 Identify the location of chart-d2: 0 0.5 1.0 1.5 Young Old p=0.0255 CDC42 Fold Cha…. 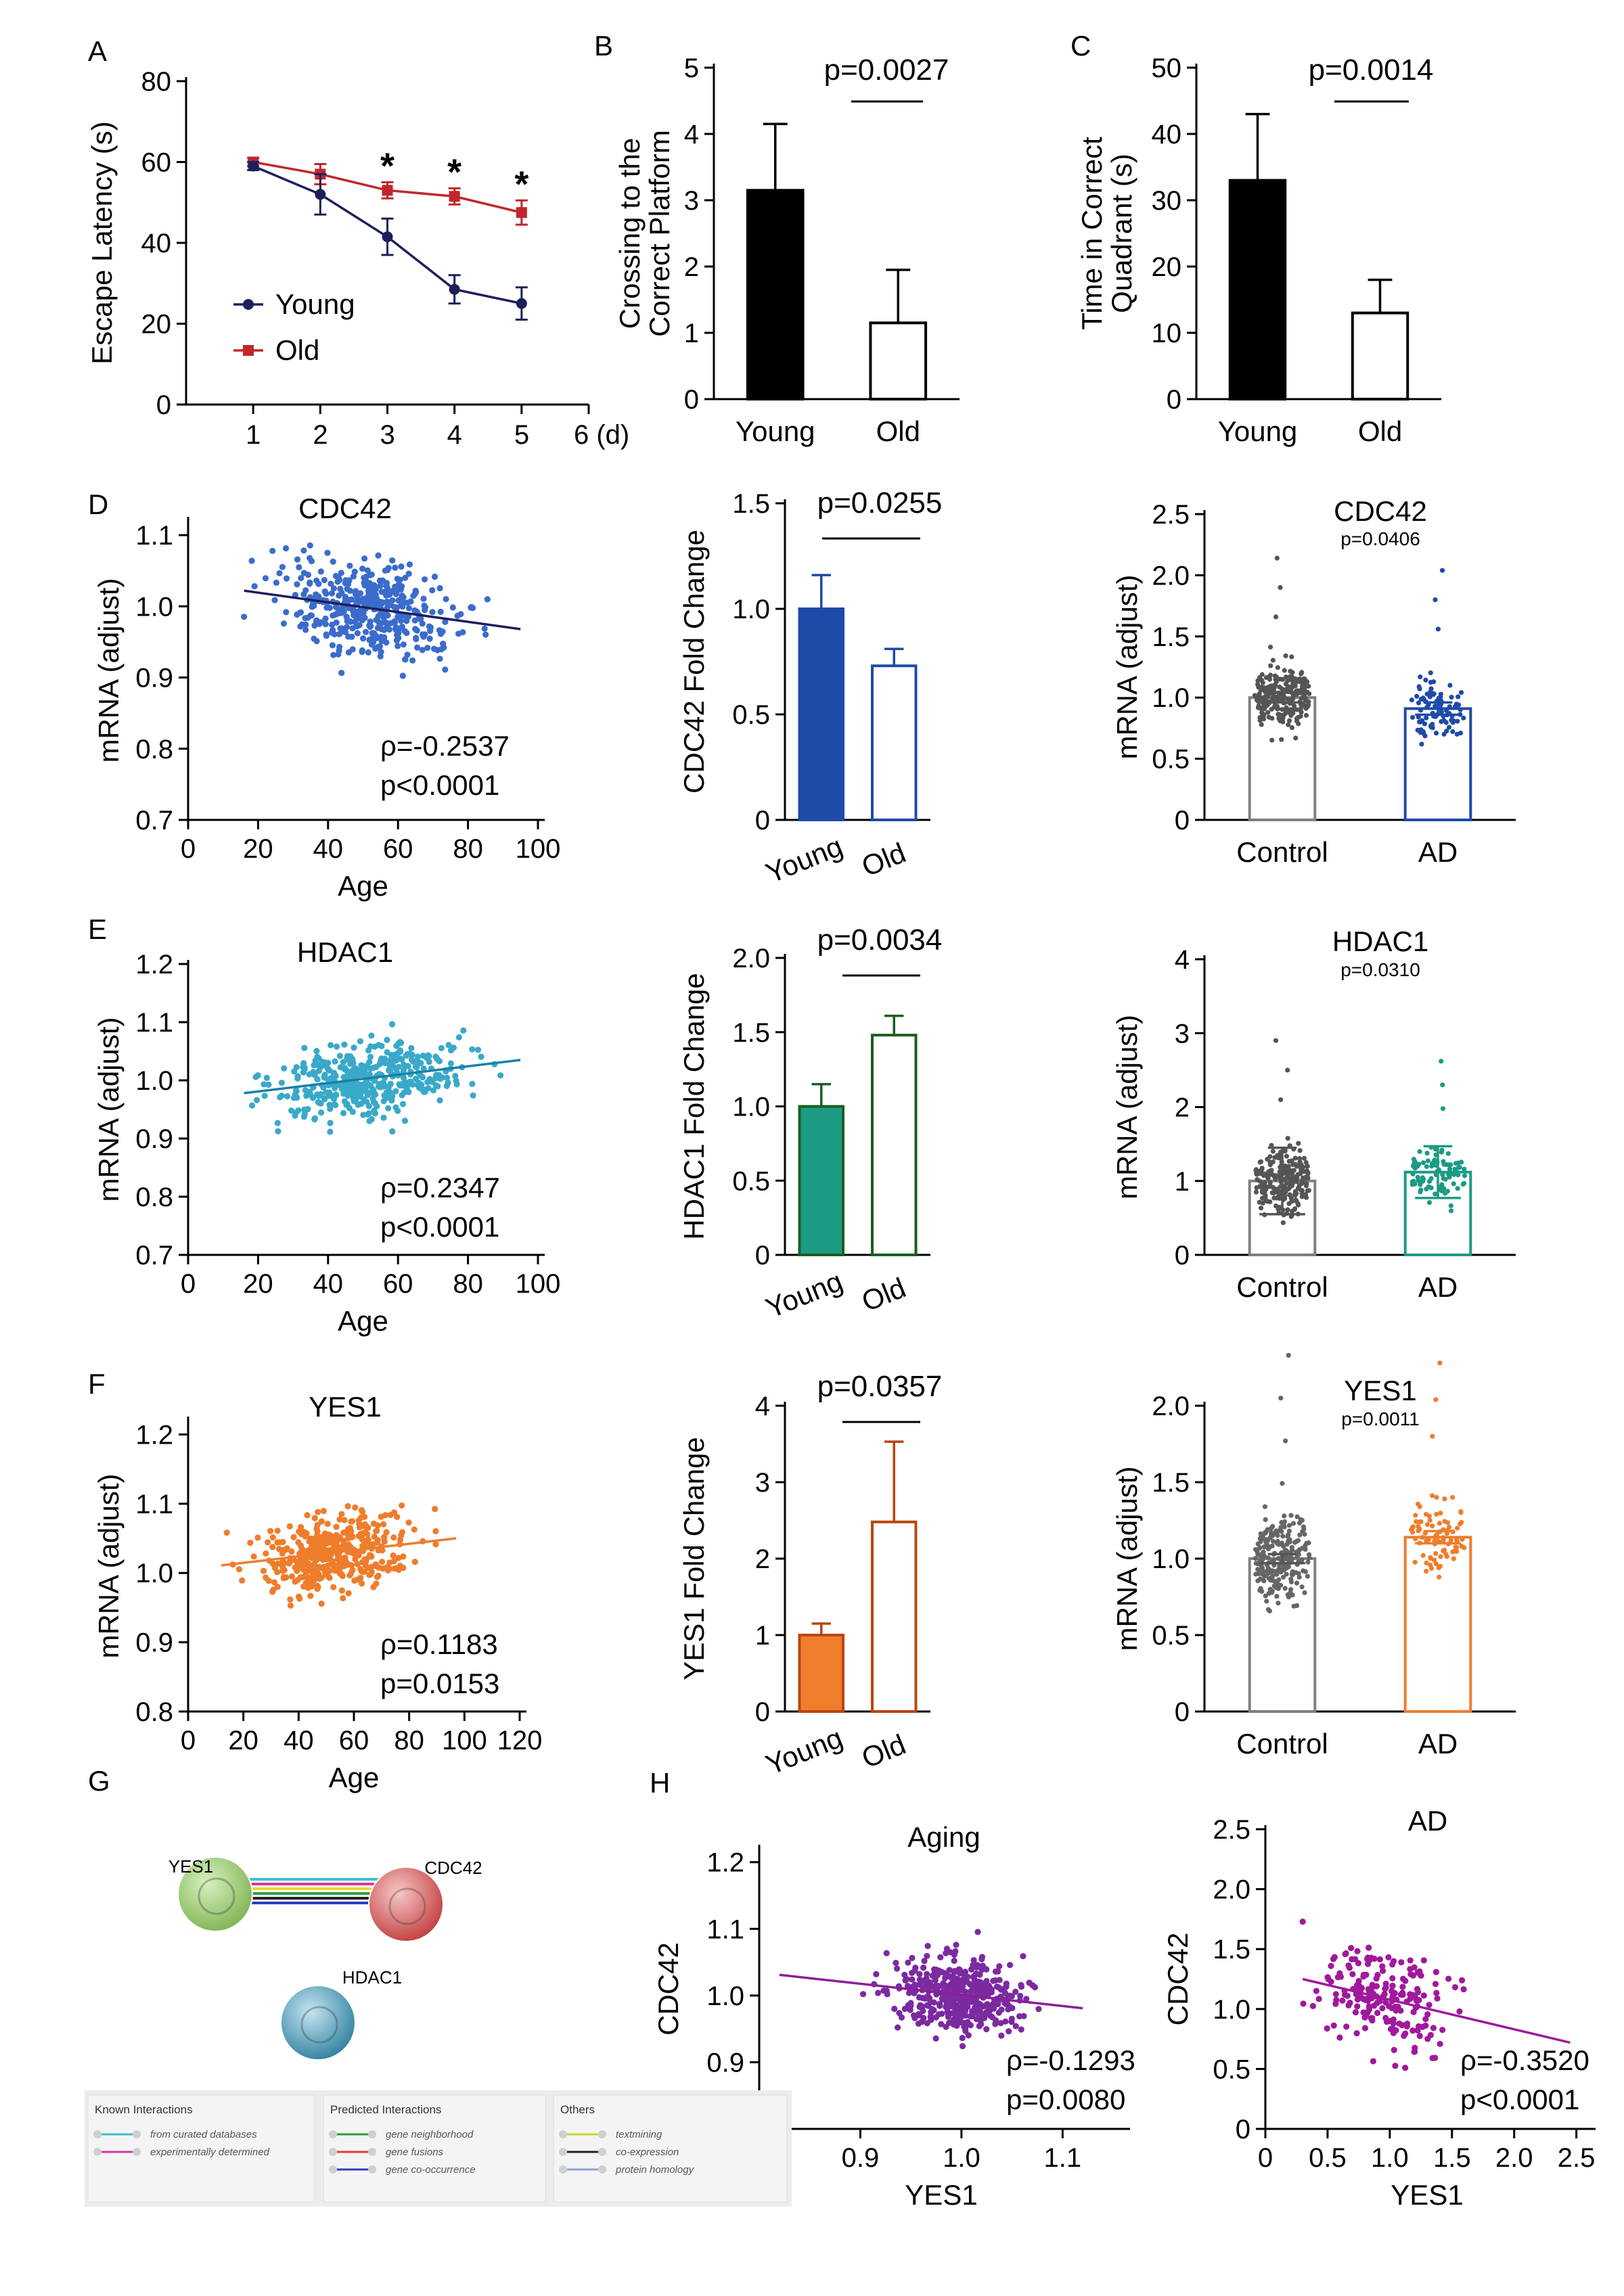
(810, 687).